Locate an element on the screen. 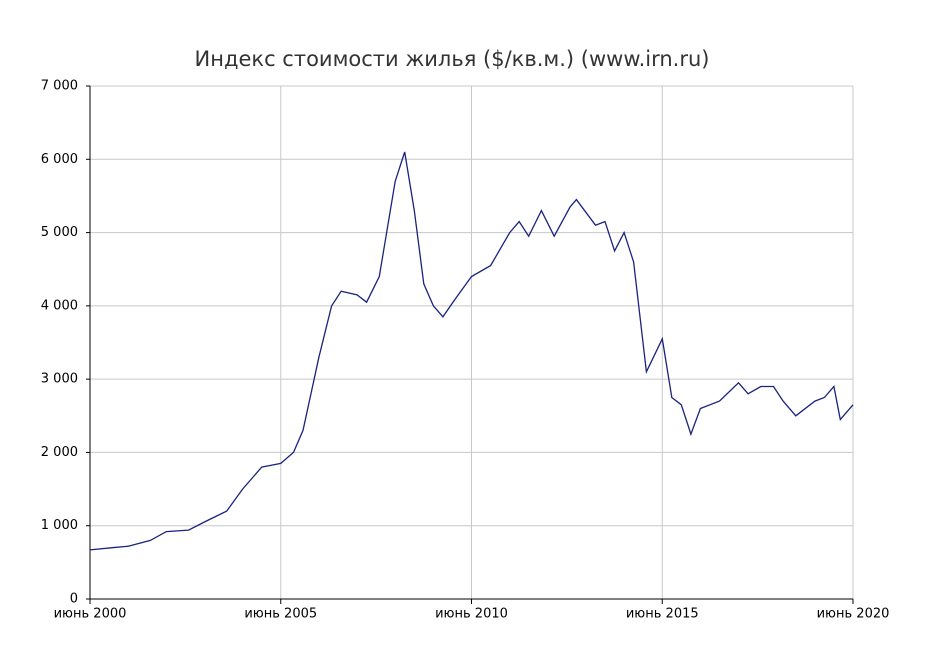 The image size is (946, 659). y-tick-label: 5 000 is located at coordinates (59, 232).